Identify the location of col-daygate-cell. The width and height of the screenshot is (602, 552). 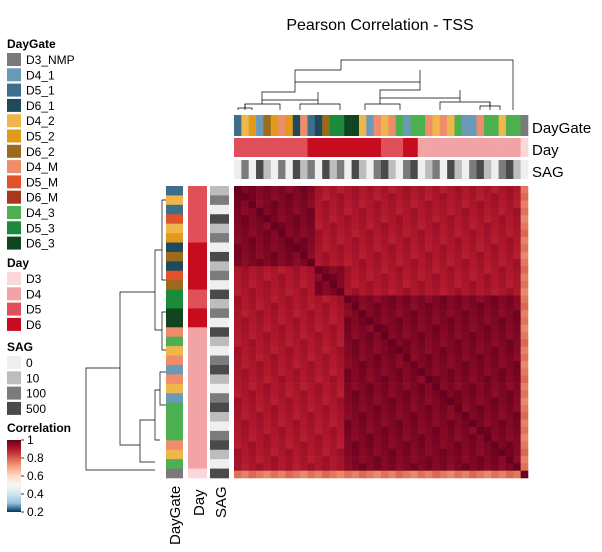
(355, 125).